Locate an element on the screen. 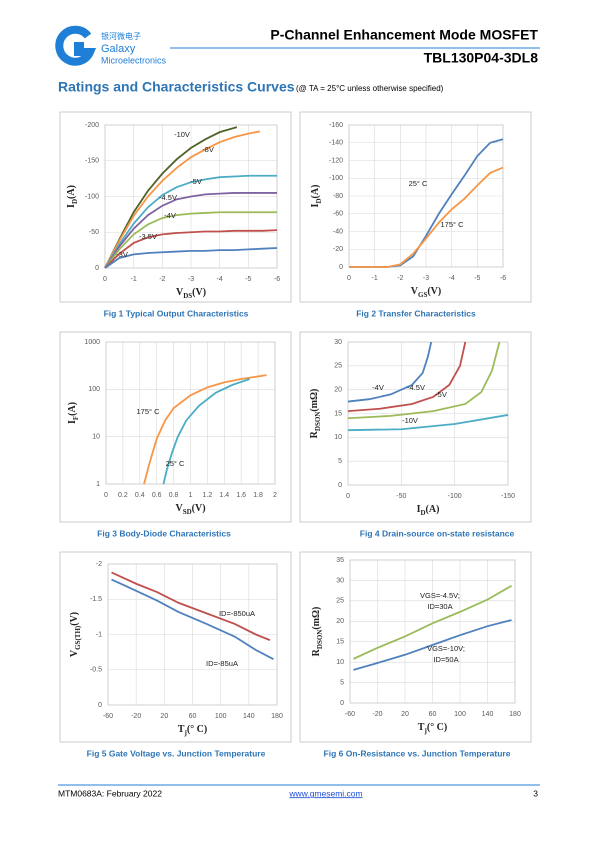  part-number: TBL130P04-3DL8 is located at coordinates (481, 58).